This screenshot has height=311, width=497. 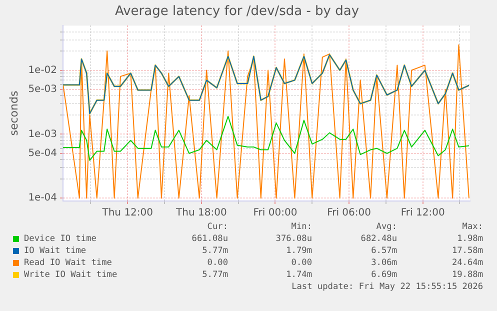 I want to click on y-axis-title: seconds, so click(x=13, y=113).